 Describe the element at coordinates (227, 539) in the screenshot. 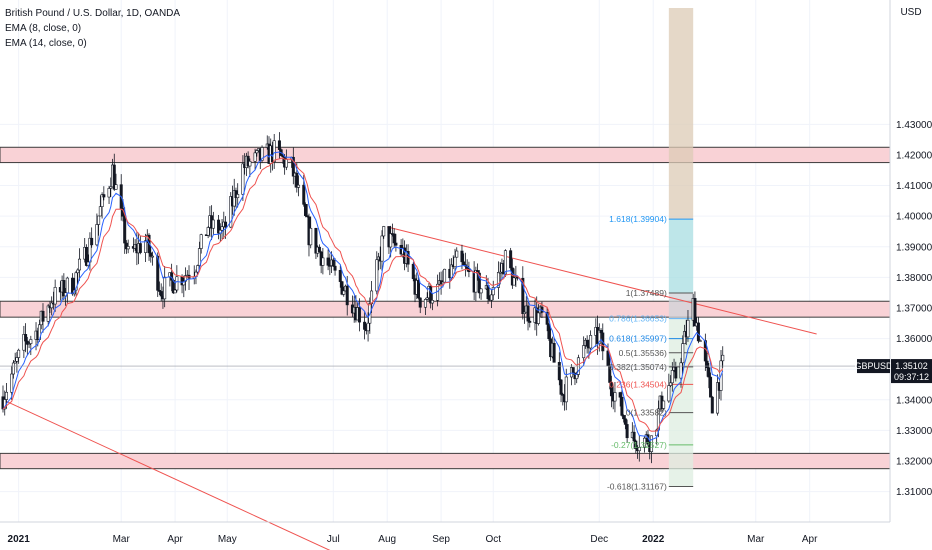

I see `x-tick-label: May` at that location.